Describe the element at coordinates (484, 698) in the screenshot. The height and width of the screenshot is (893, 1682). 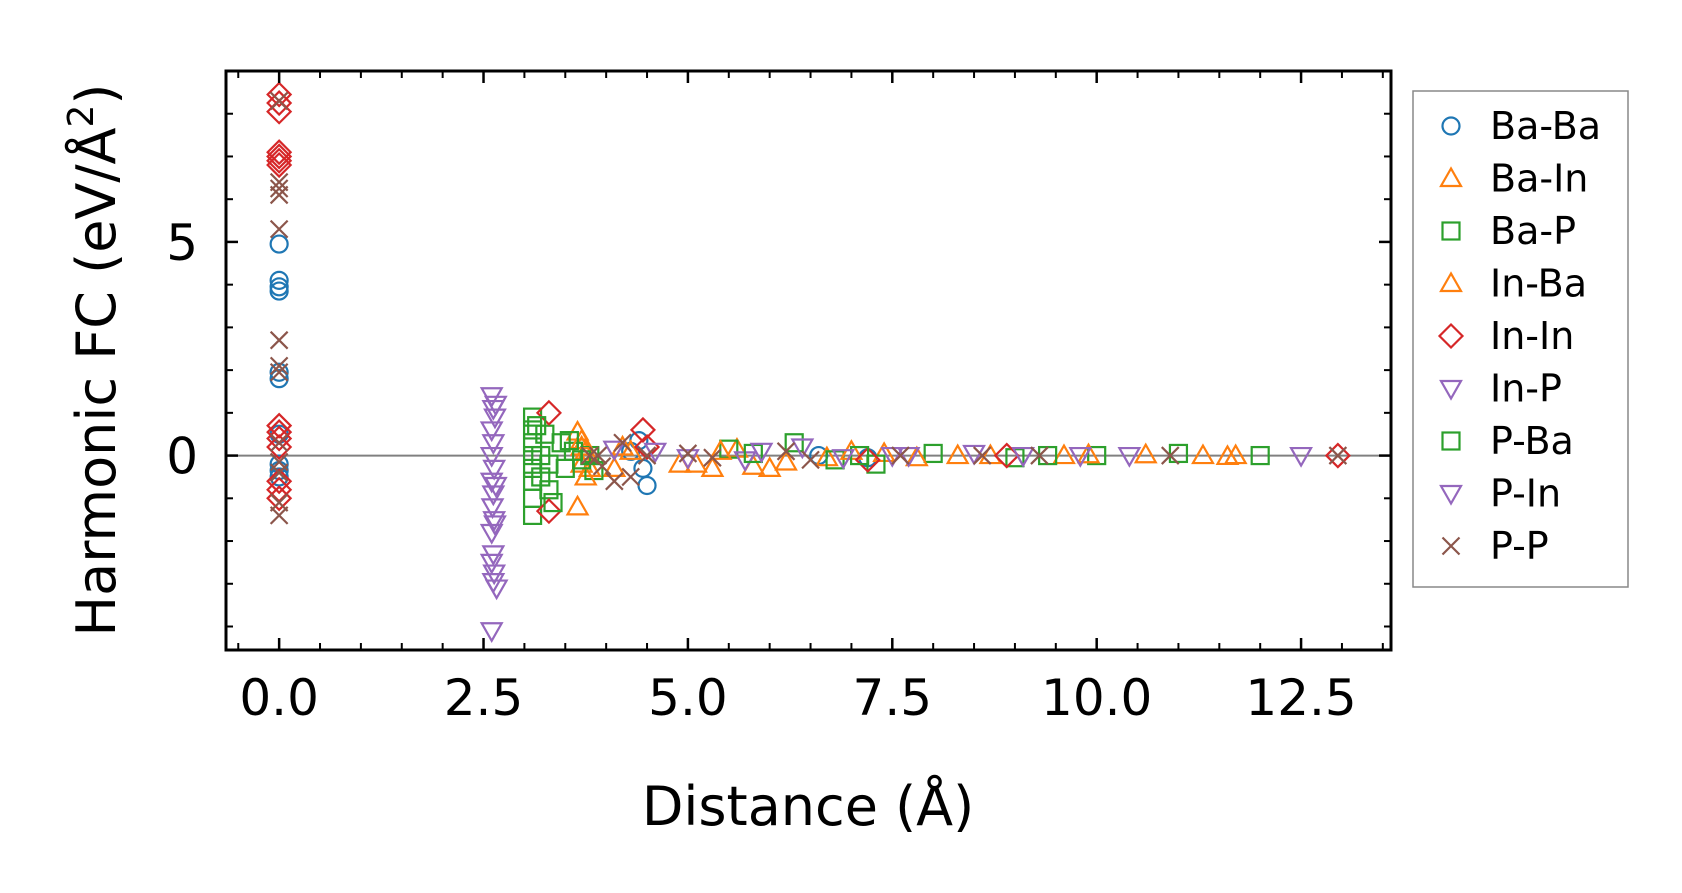
I see `x-tick-label: 2.5` at that location.